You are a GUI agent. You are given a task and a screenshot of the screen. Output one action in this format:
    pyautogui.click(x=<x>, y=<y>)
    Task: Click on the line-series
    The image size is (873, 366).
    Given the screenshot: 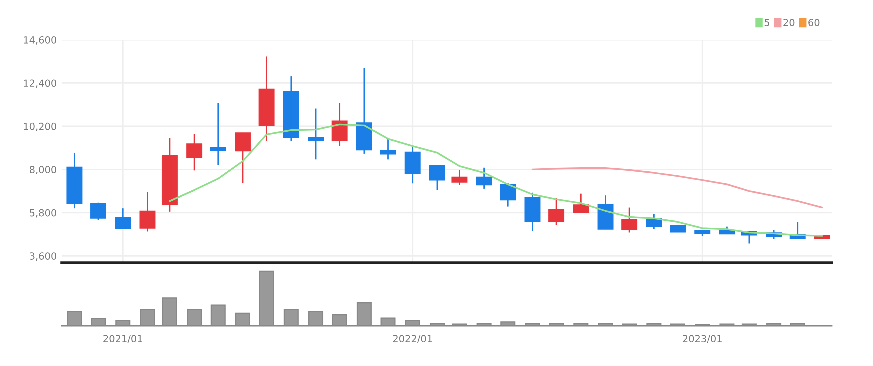 What is the action you would take?
    pyautogui.click(x=678, y=188)
    